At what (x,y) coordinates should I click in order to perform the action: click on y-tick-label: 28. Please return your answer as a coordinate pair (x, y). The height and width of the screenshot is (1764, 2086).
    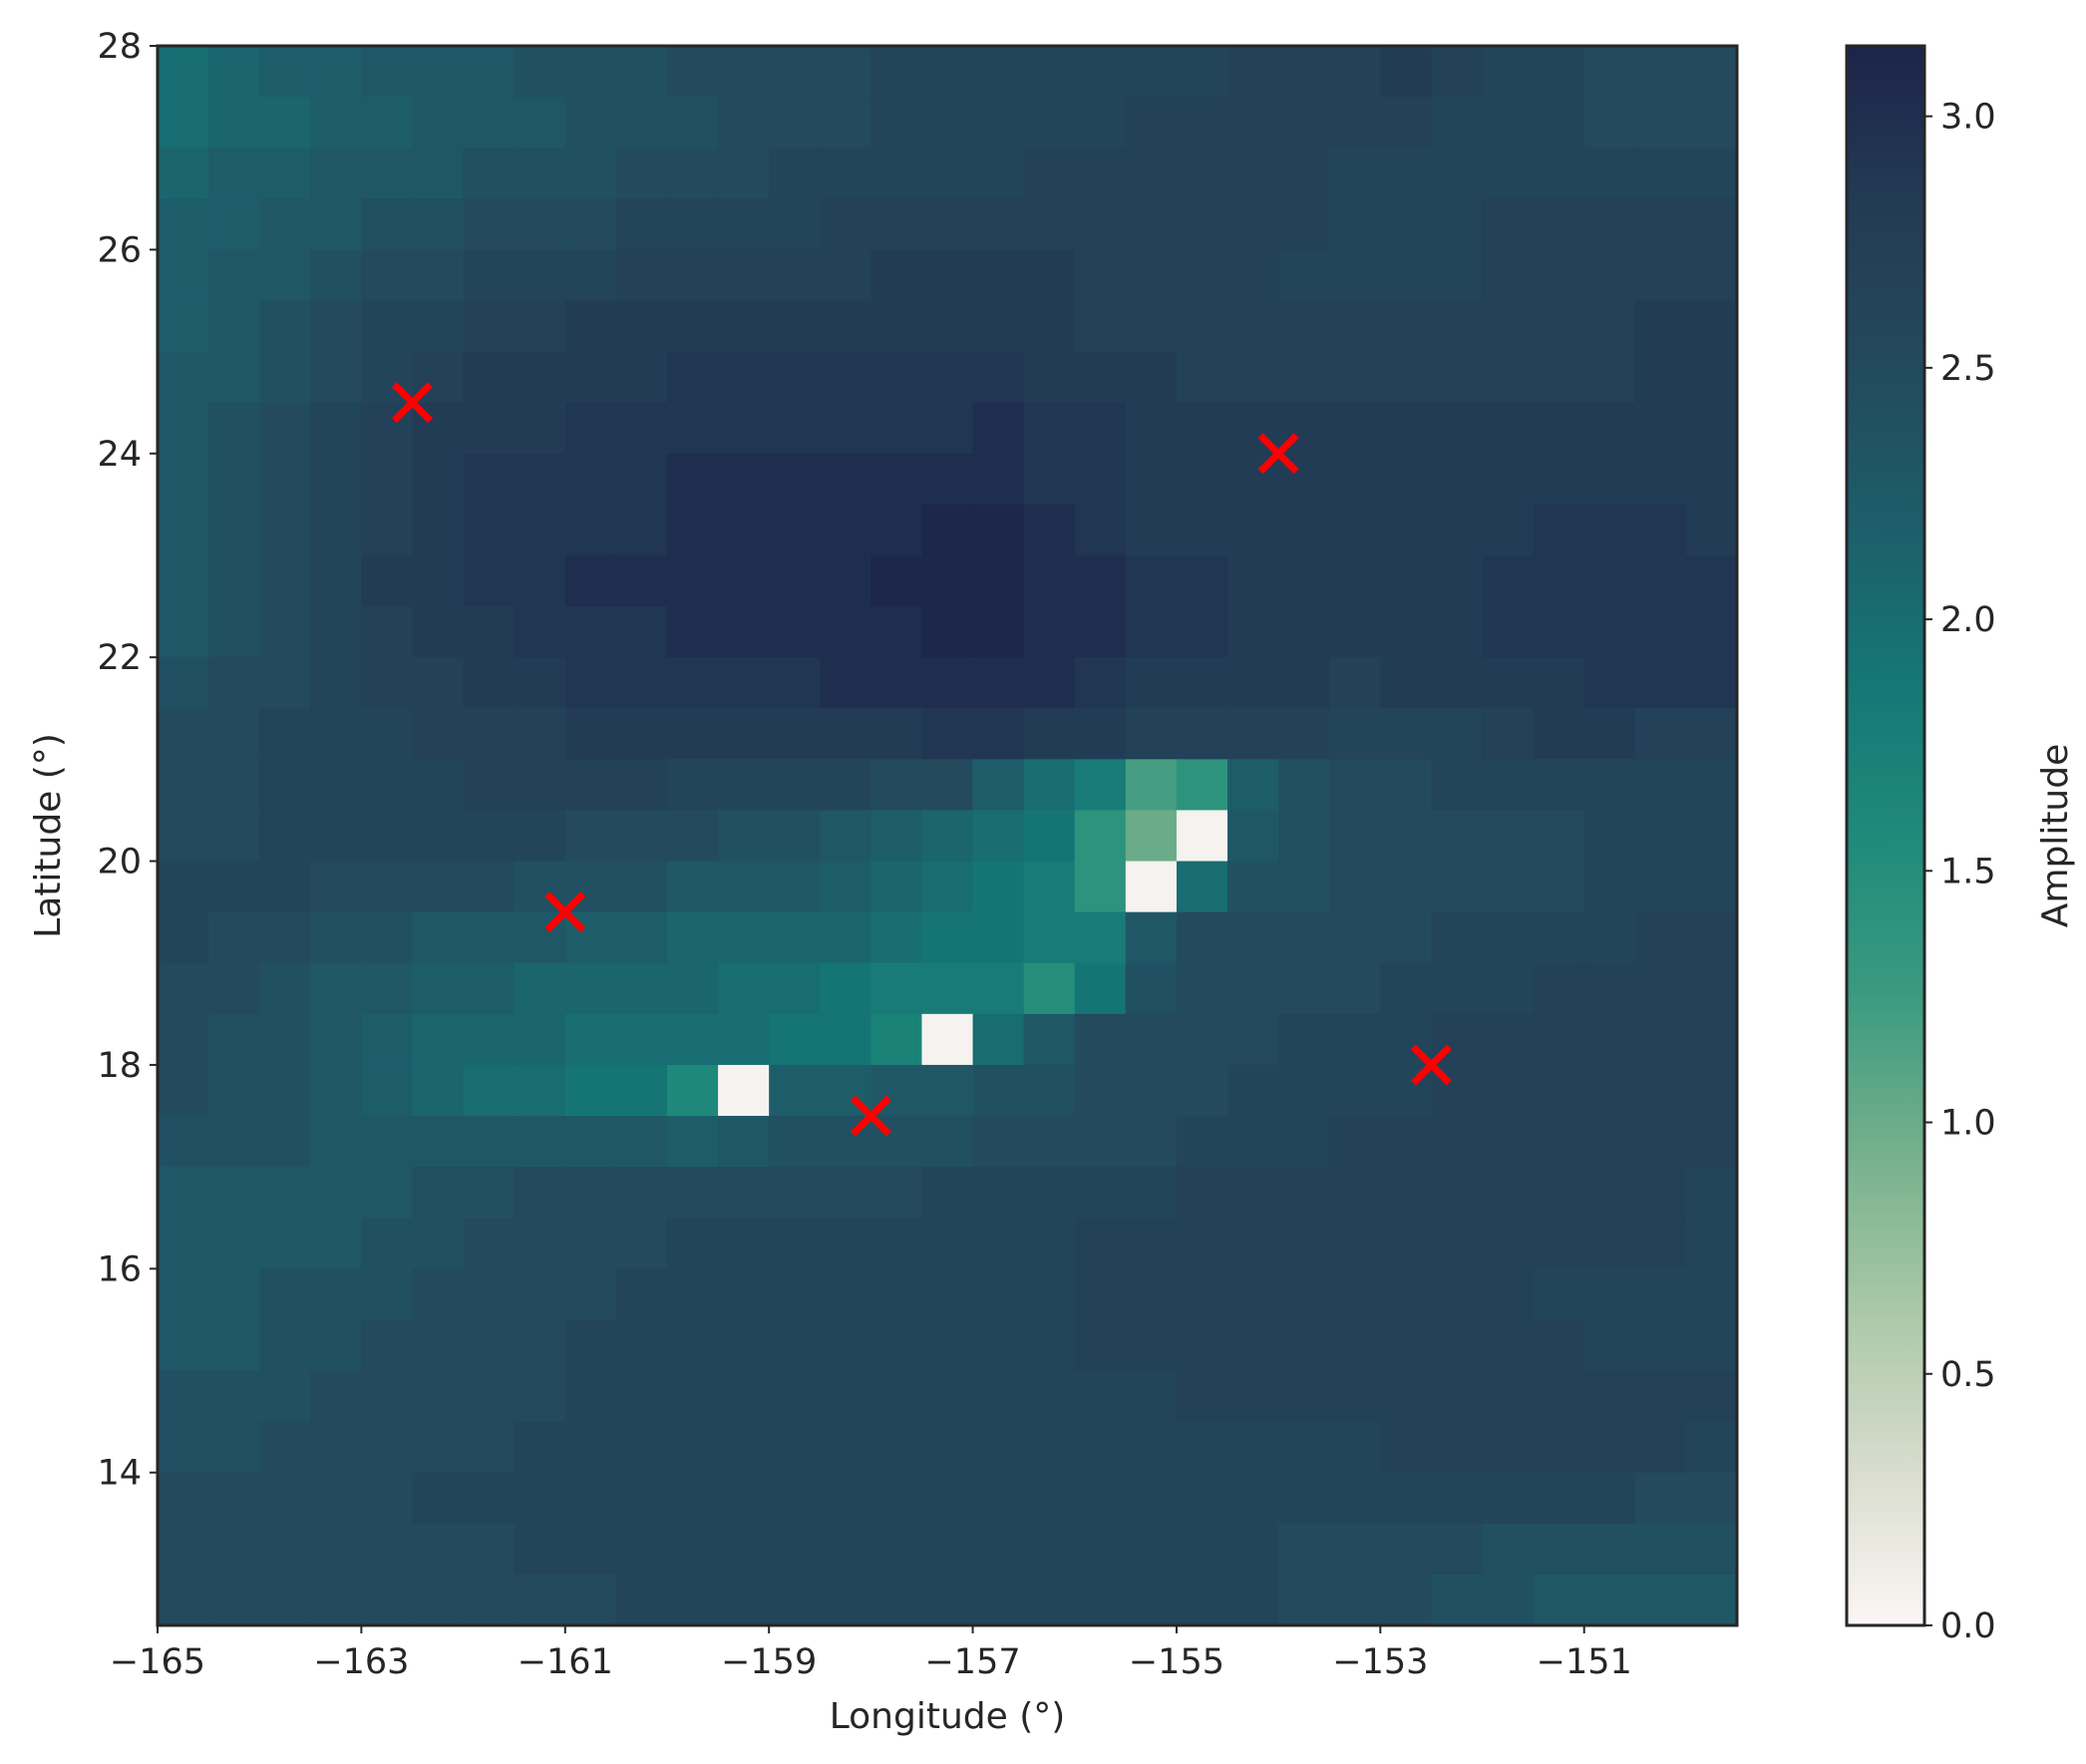
    Looking at the image, I should click on (119, 47).